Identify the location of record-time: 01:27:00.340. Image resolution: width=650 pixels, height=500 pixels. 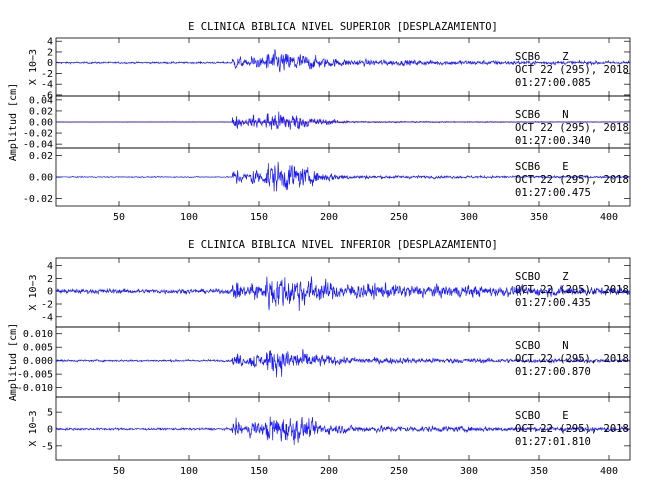
(553, 141).